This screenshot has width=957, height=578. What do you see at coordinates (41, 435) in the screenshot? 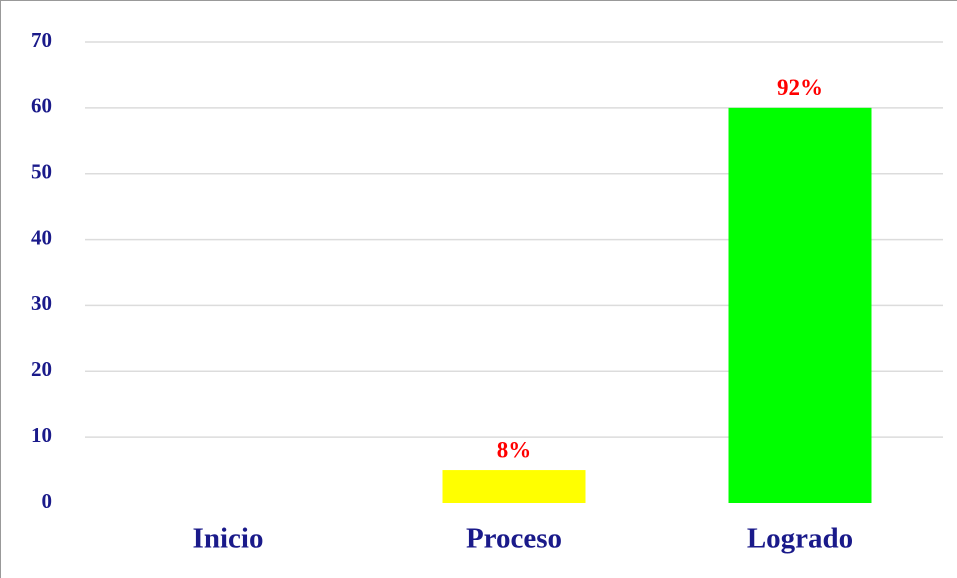
I see `y-tick-label: 10` at bounding box center [41, 435].